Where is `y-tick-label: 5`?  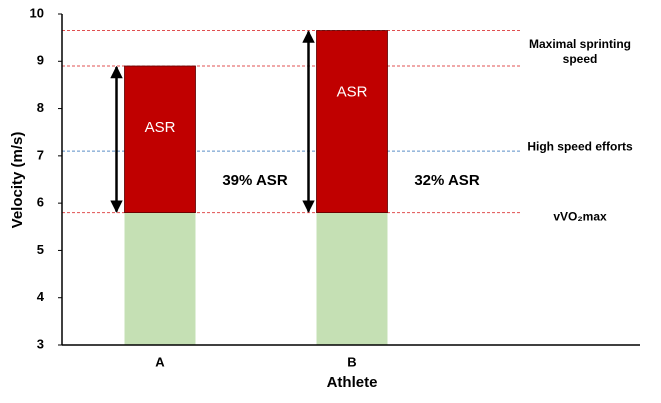
y-tick-label: 5 is located at coordinates (40, 249).